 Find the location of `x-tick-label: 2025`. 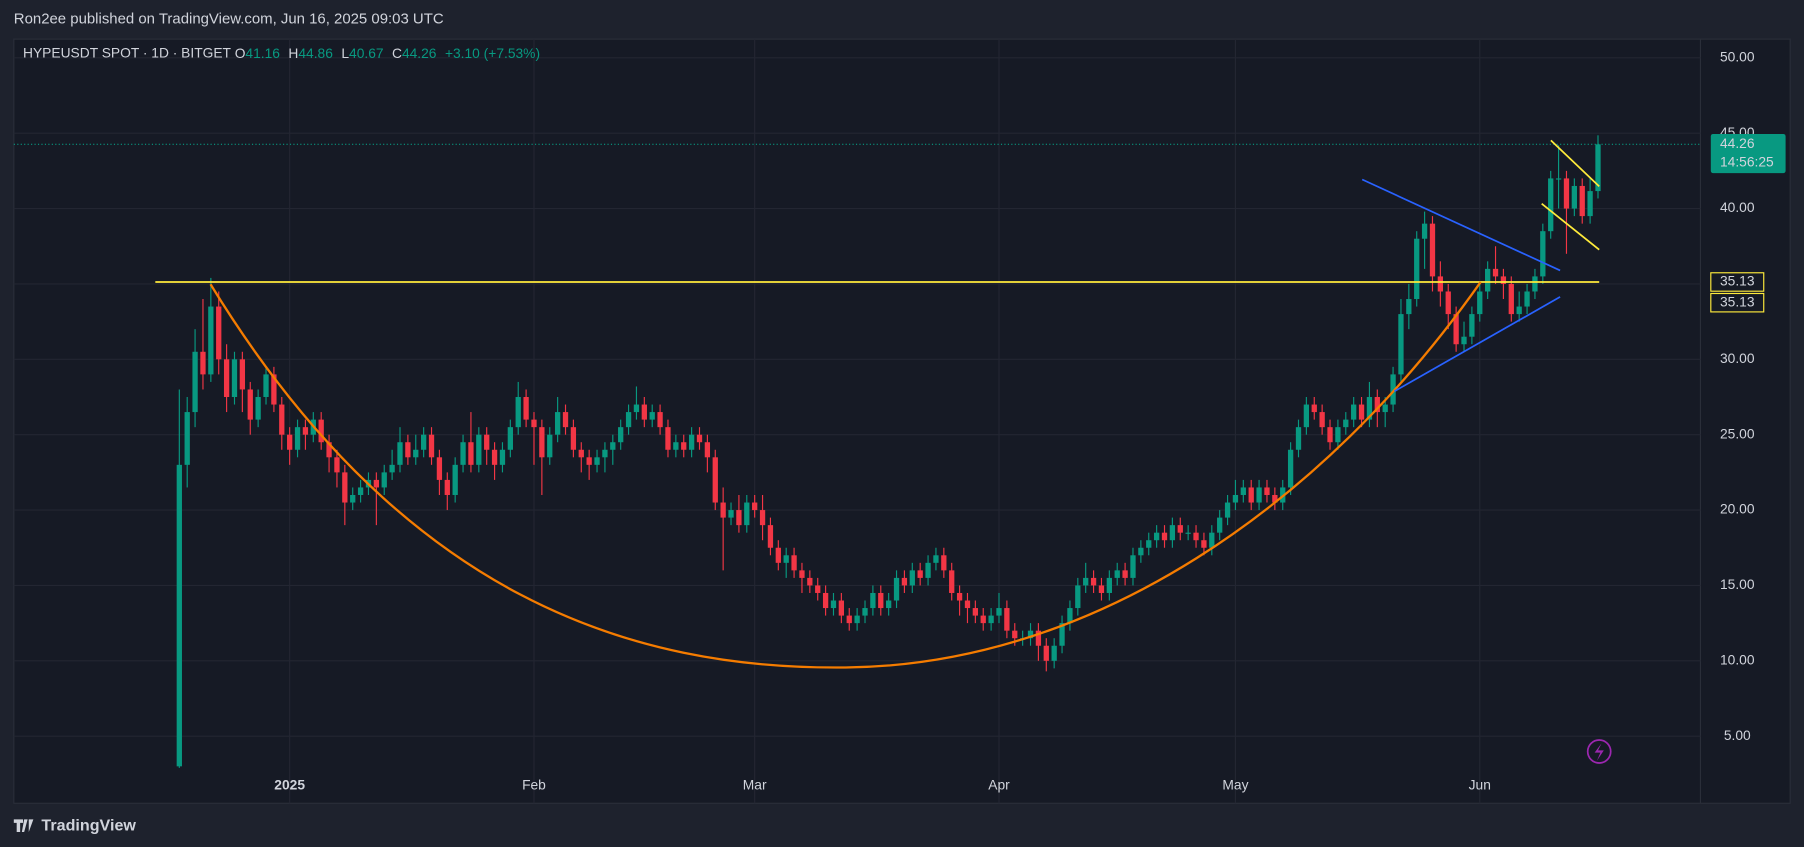

x-tick-label: 2025 is located at coordinates (289, 785).